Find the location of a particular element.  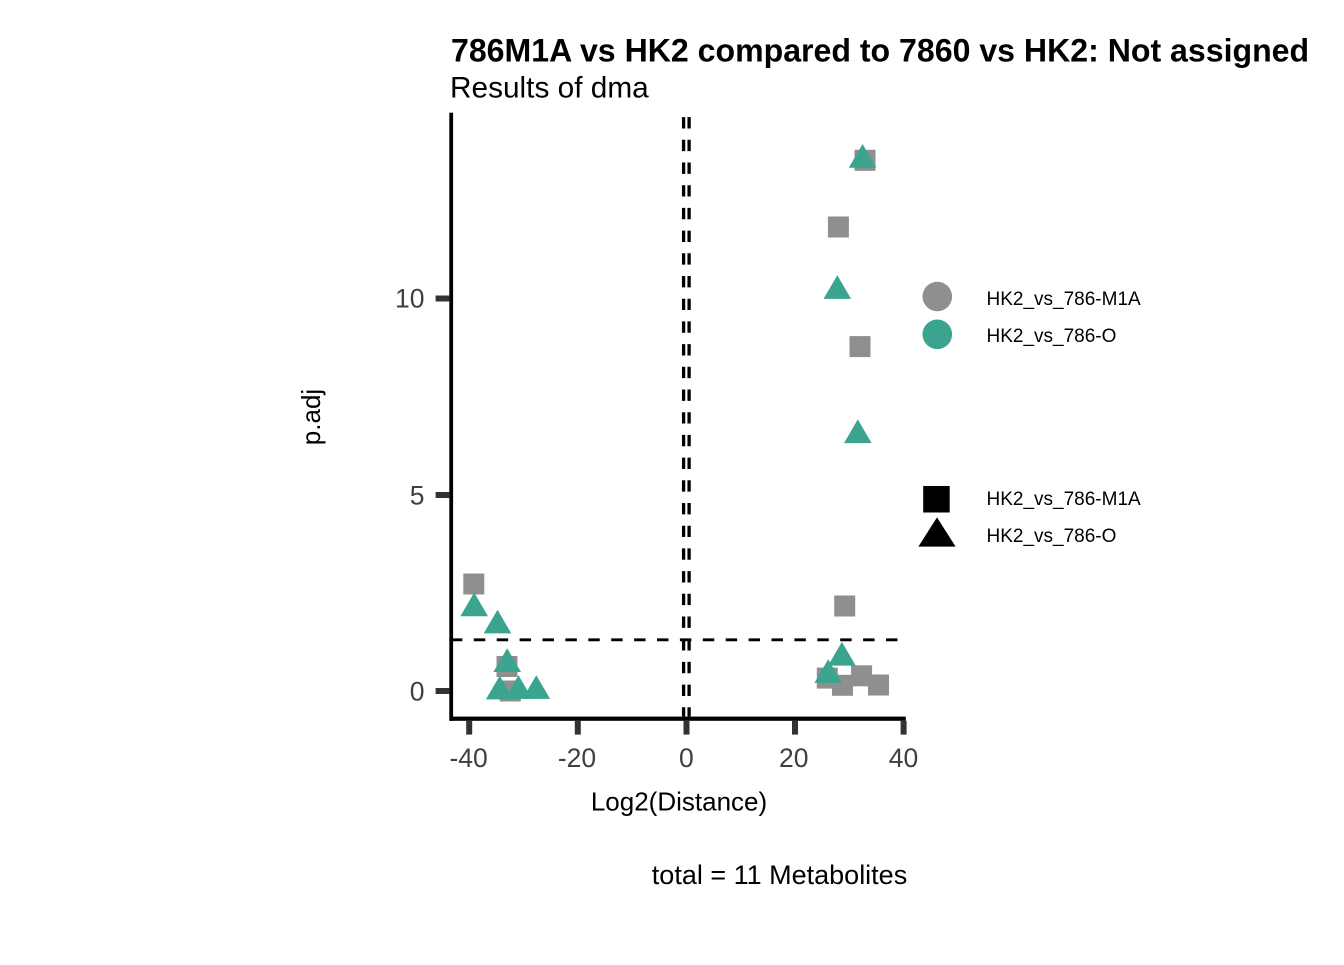

svg-text: total = 11 Metabolites is located at coordinates (779, 875).